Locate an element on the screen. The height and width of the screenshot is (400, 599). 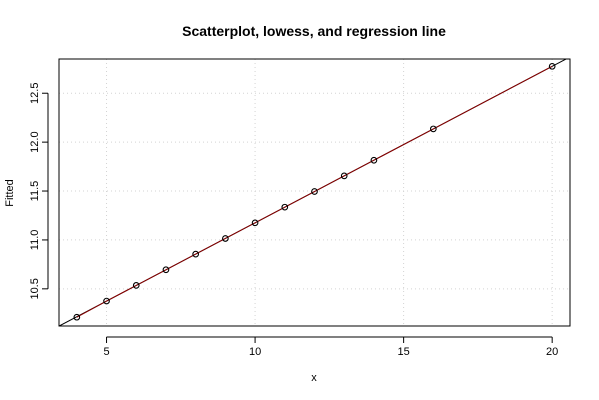
y-tick-label: 11.0 is located at coordinates (35, 240).